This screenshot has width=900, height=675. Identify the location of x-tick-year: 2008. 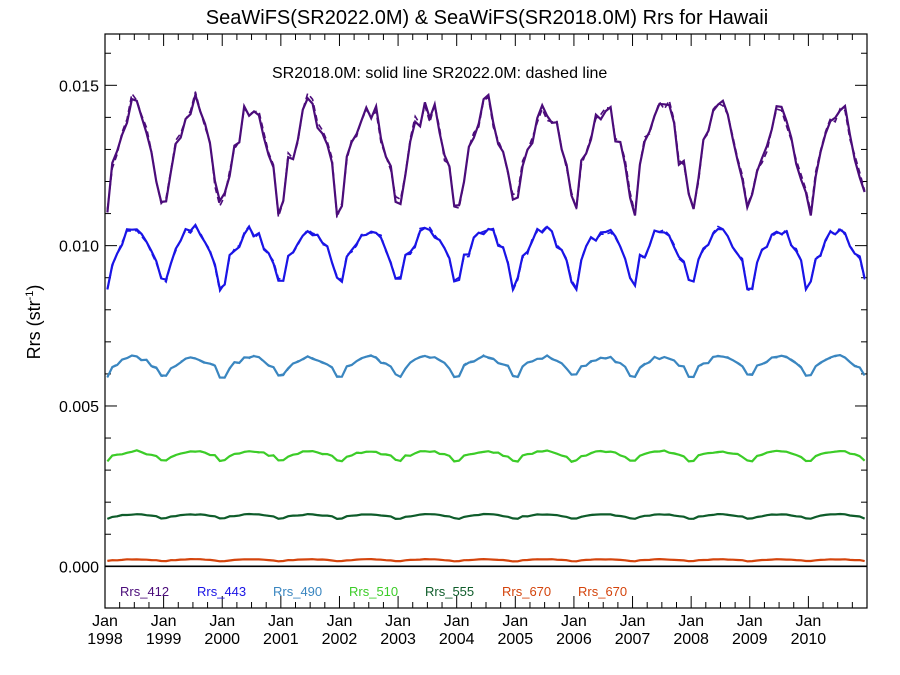
(691, 639).